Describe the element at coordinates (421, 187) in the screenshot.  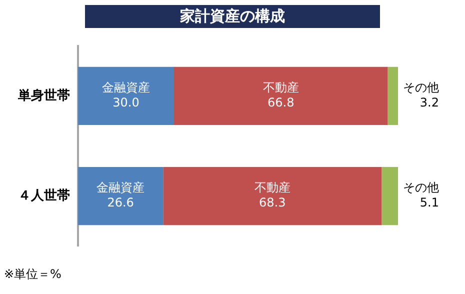
I see `text: その他` at that location.